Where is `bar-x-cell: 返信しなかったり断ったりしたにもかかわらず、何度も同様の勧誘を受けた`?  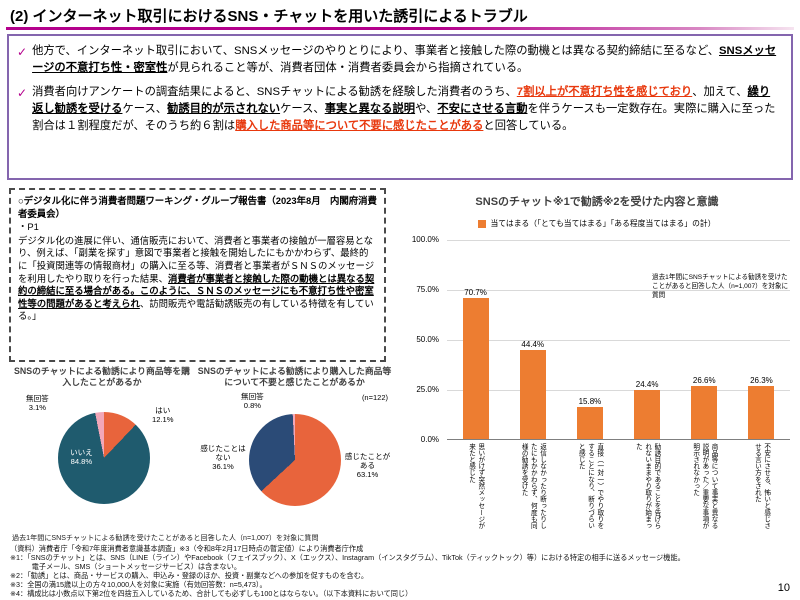 bar-x-cell: 返信しなかったり断ったりしたにもかかわらず、何度も同様の勧誘を受けた is located at coordinates (532, 489).